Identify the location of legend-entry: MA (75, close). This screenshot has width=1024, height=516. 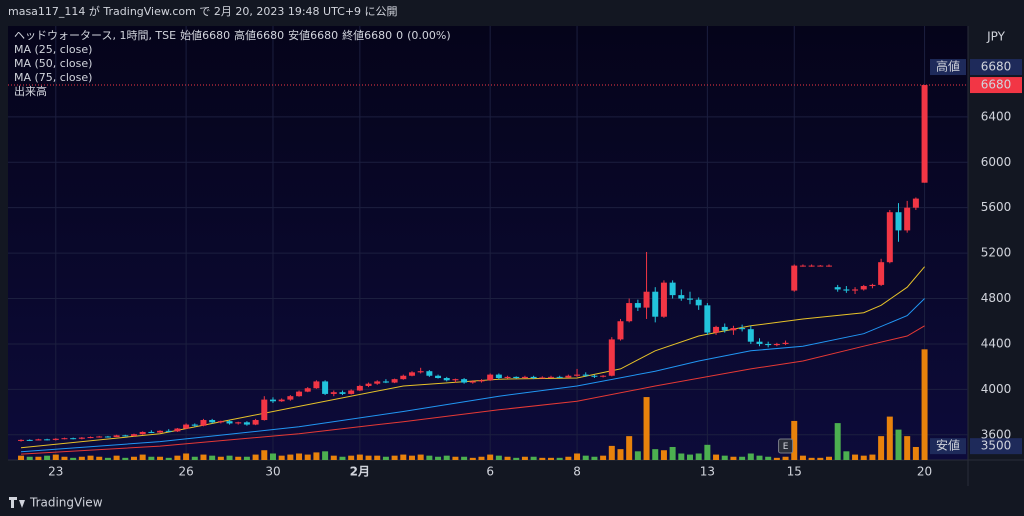
(53, 77).